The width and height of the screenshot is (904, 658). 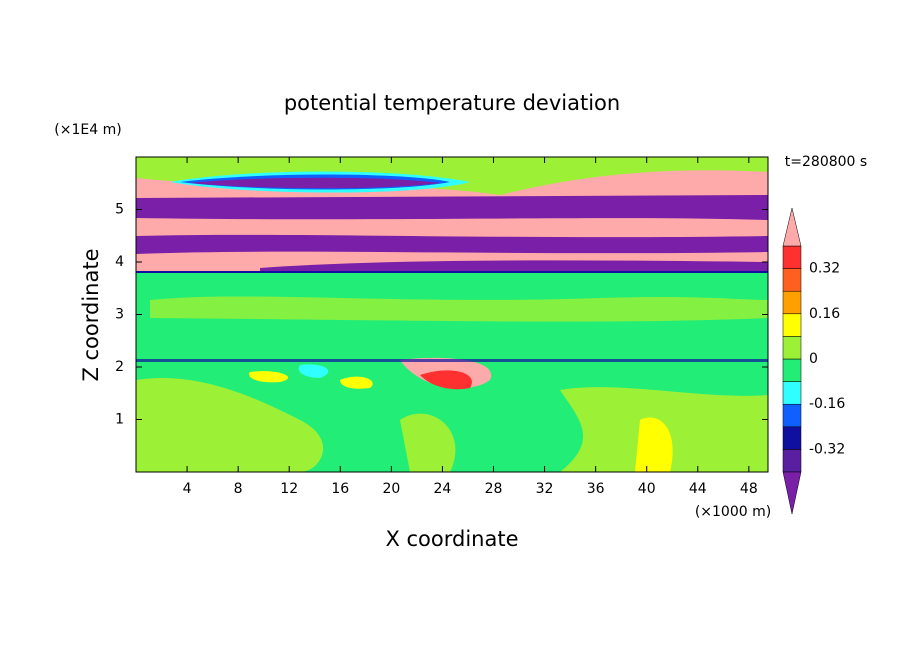 What do you see at coordinates (813, 359) in the screenshot?
I see `colorbar-tick-label: 0` at bounding box center [813, 359].